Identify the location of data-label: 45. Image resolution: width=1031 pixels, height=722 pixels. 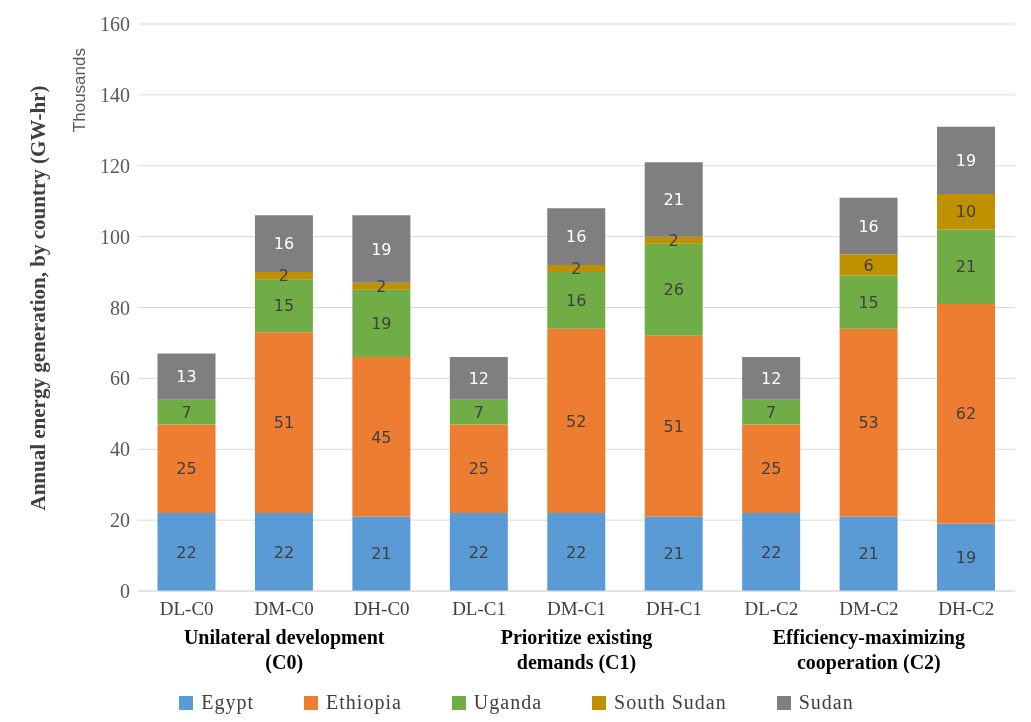
(381, 437).